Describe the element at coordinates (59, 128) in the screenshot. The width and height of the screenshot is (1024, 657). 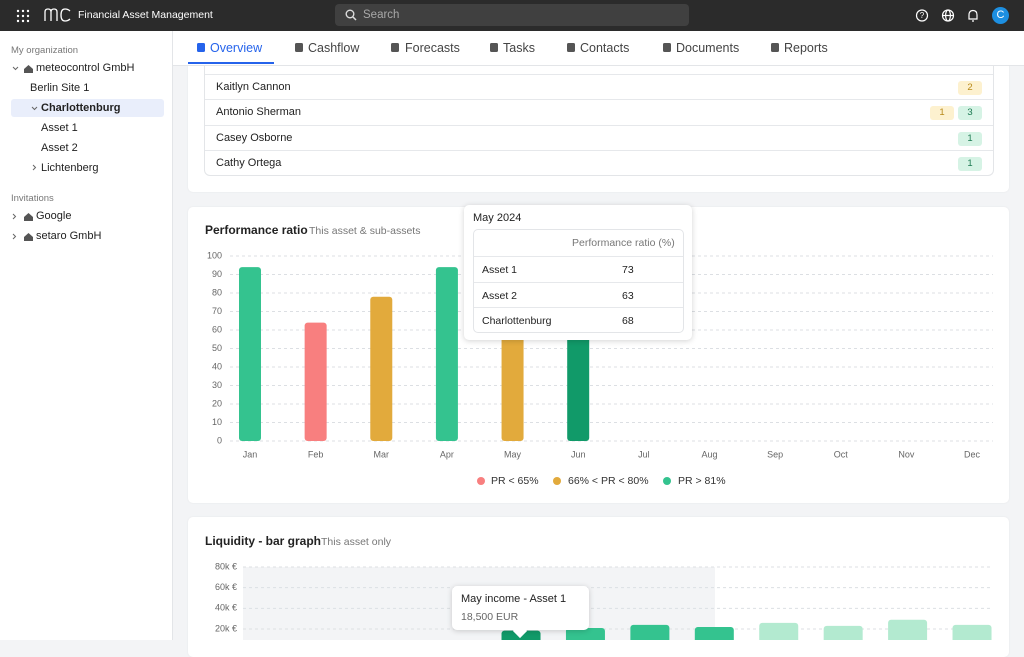
I see `tree-item: Asset 1` at that location.